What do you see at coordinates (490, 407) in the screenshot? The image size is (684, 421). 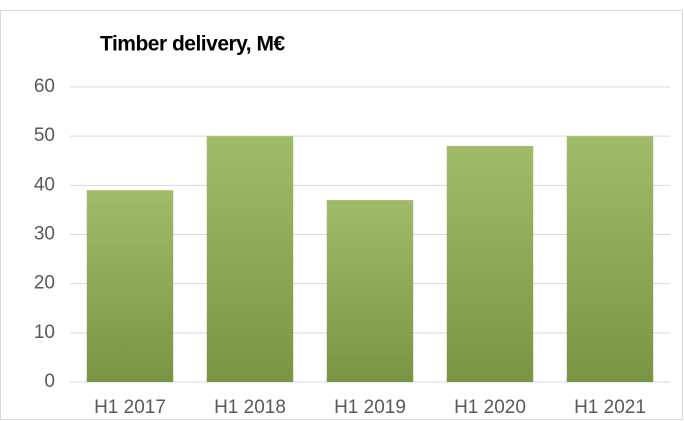 I see `x-tick-label: H1 2020` at bounding box center [490, 407].